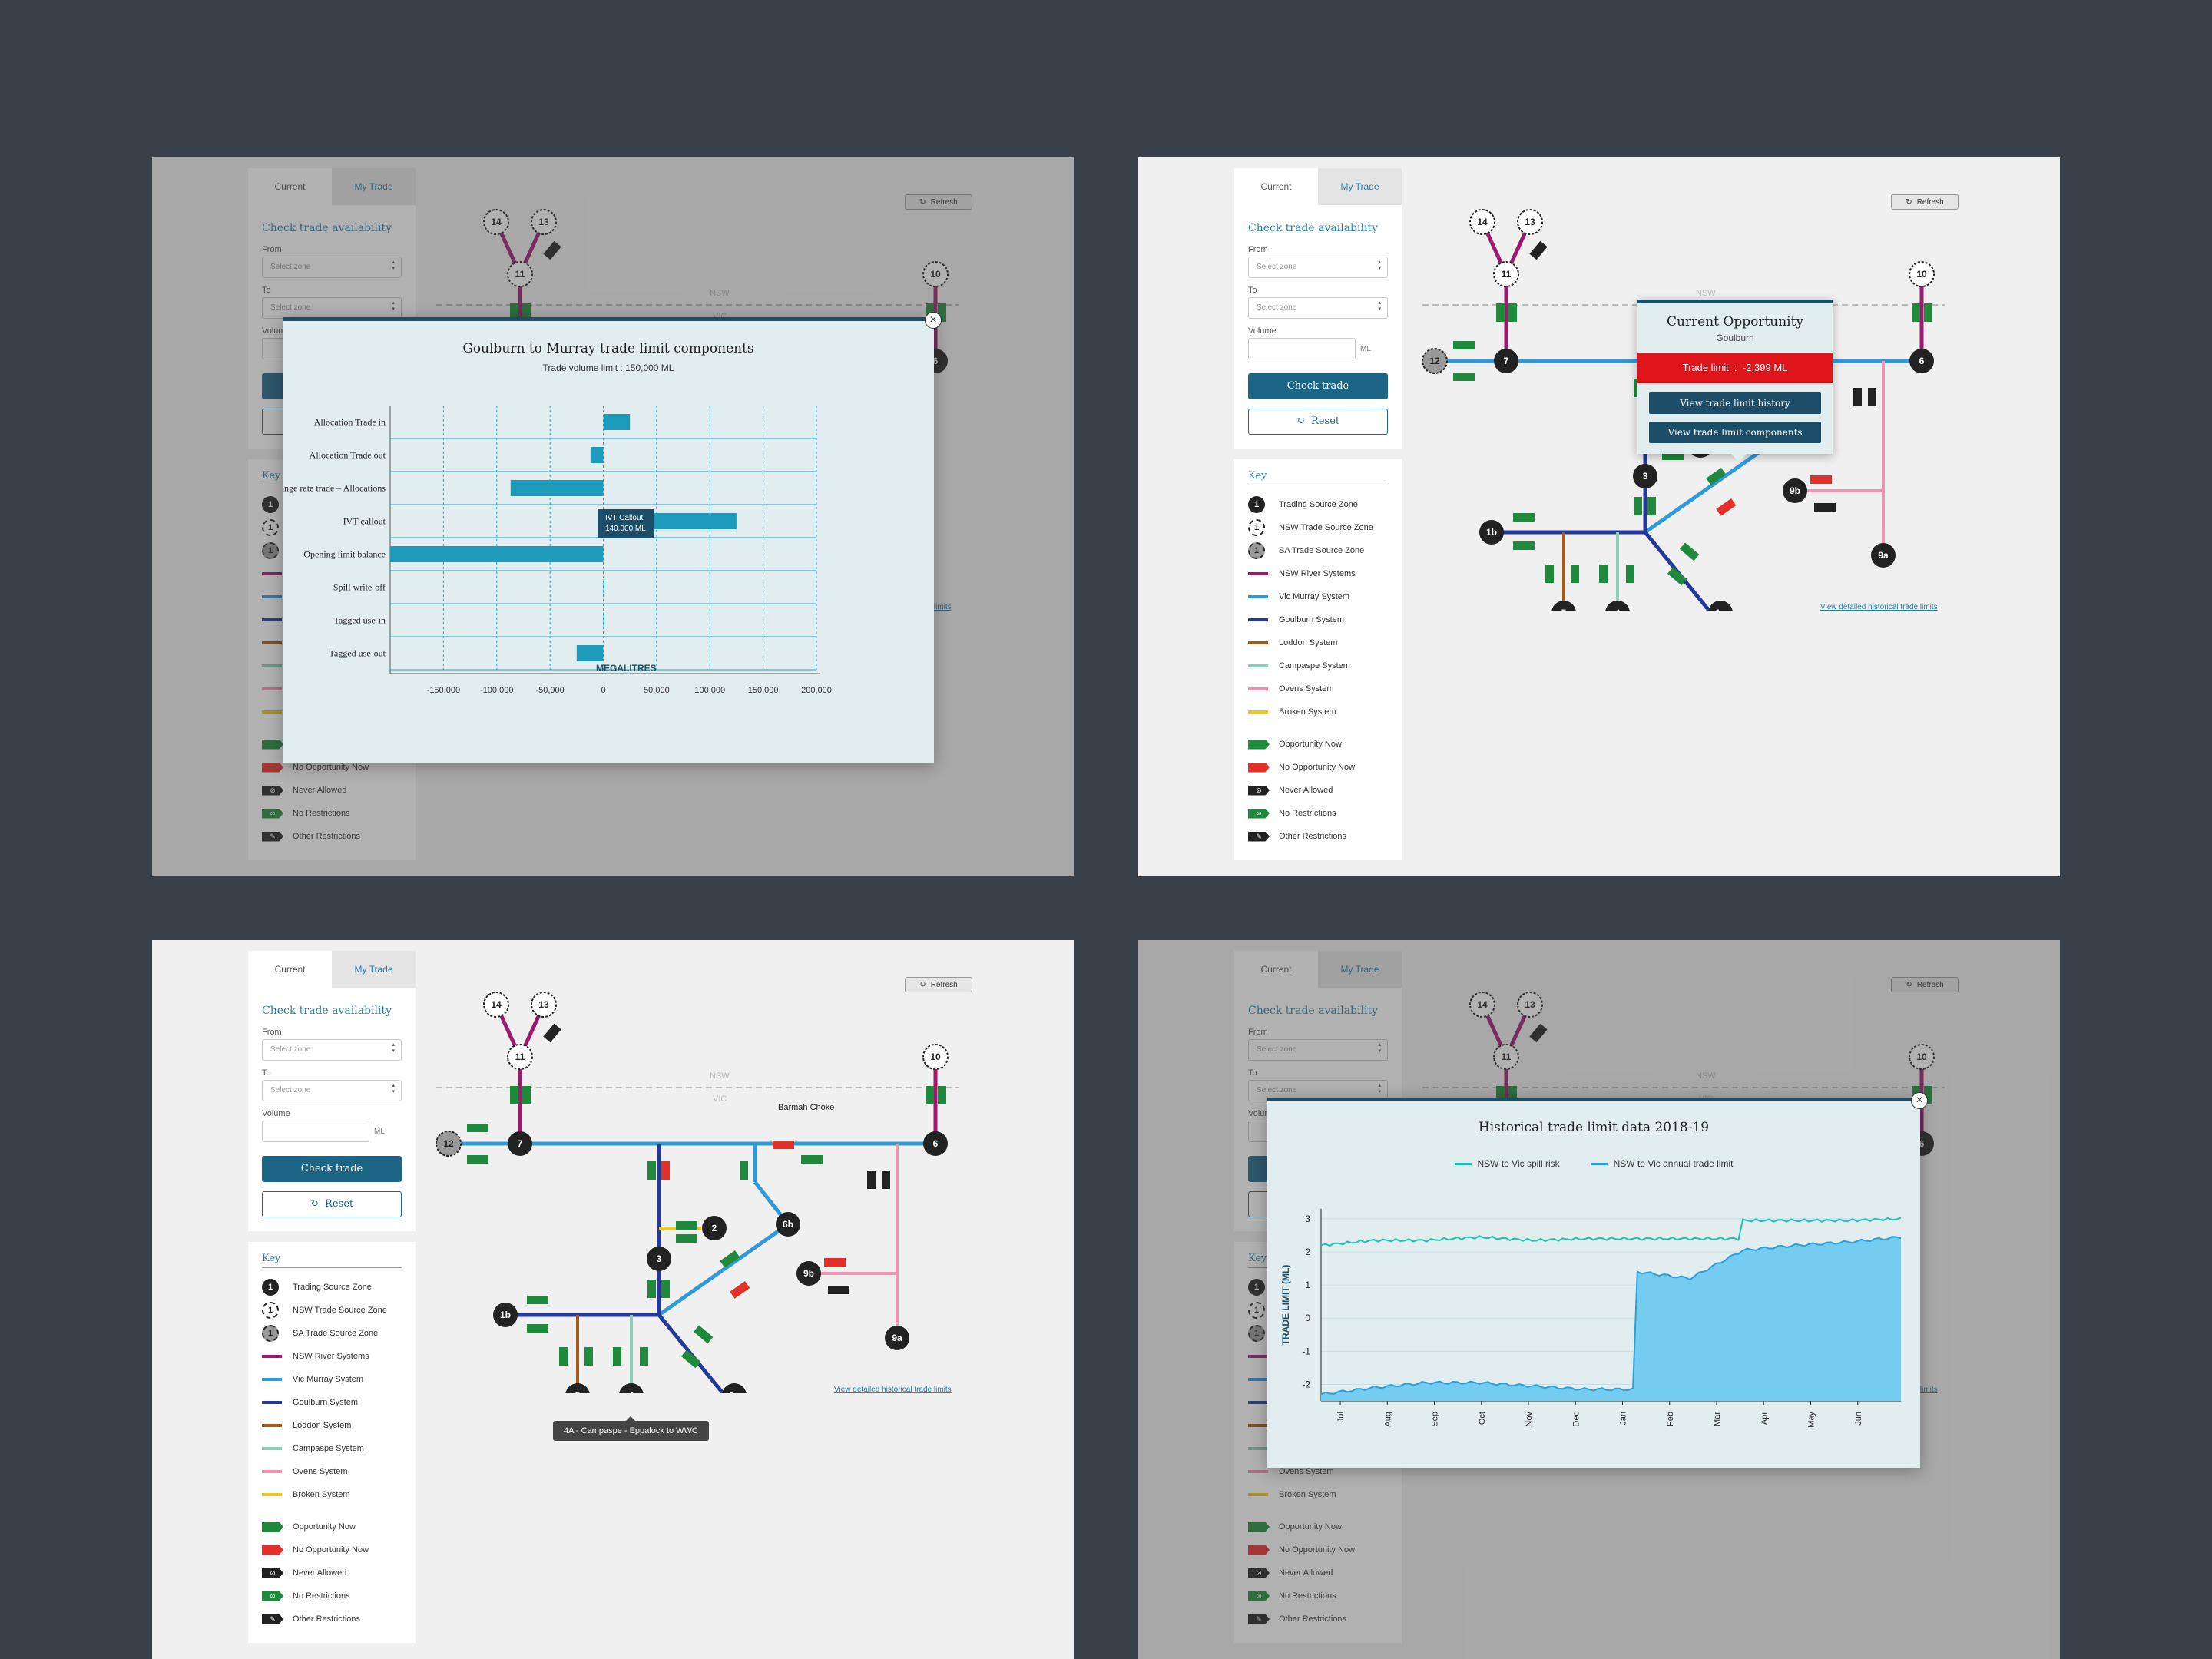 The width and height of the screenshot is (2212, 1659). What do you see at coordinates (1302, 349) in the screenshot?
I see `volume-input` at bounding box center [1302, 349].